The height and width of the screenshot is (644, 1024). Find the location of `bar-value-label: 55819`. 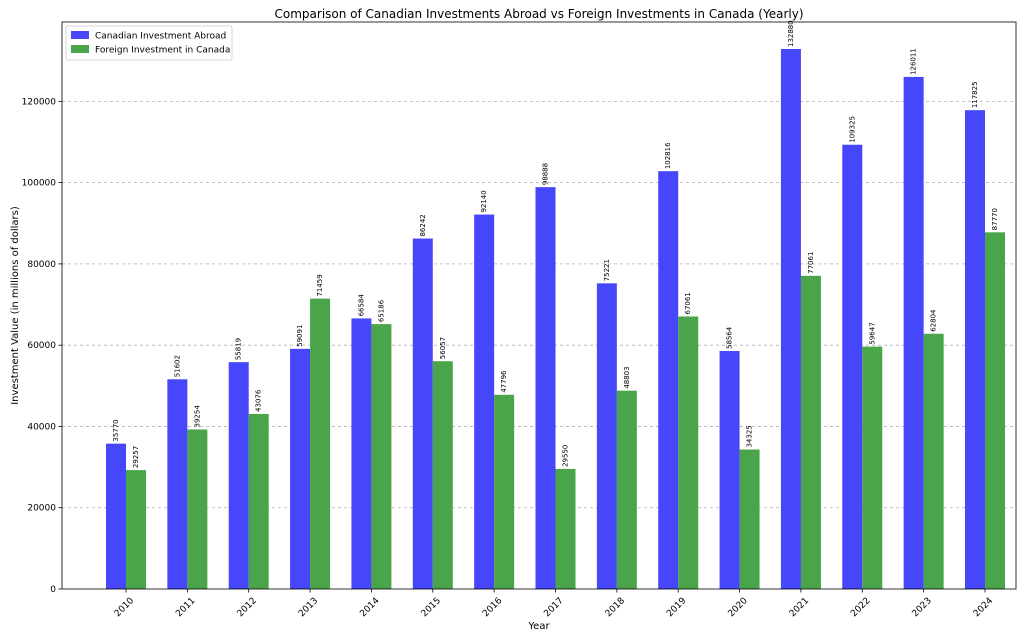

bar-value-label: 55819 is located at coordinates (239, 349).